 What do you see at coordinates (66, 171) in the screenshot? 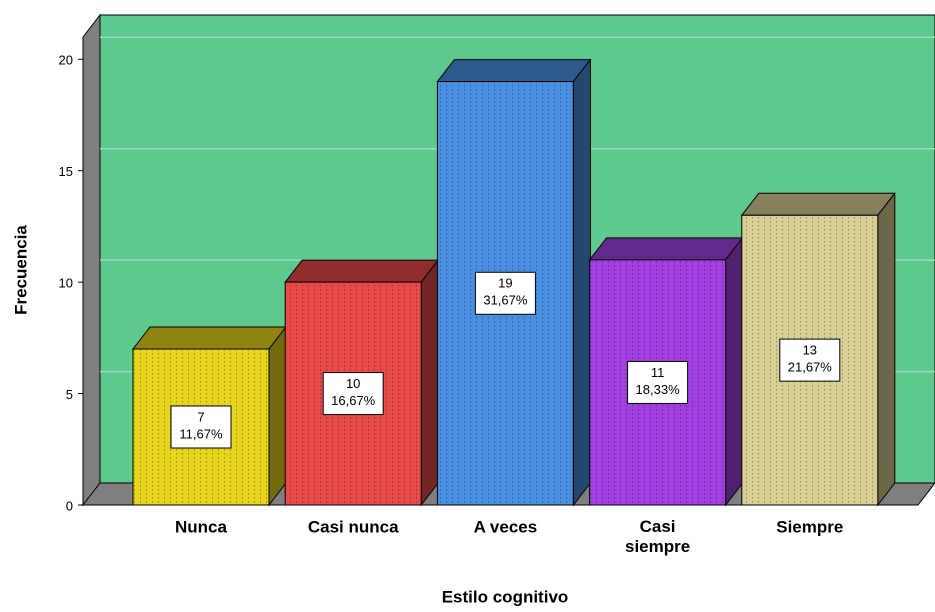
I see `y-tick-label: 15` at bounding box center [66, 171].